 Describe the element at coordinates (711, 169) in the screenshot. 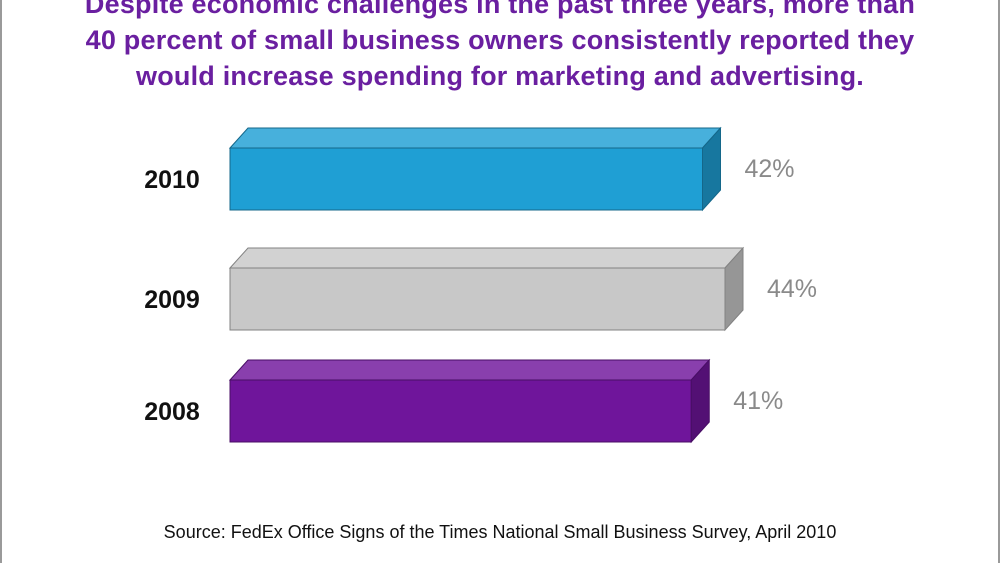

I see `bar-2010-side-face` at that location.